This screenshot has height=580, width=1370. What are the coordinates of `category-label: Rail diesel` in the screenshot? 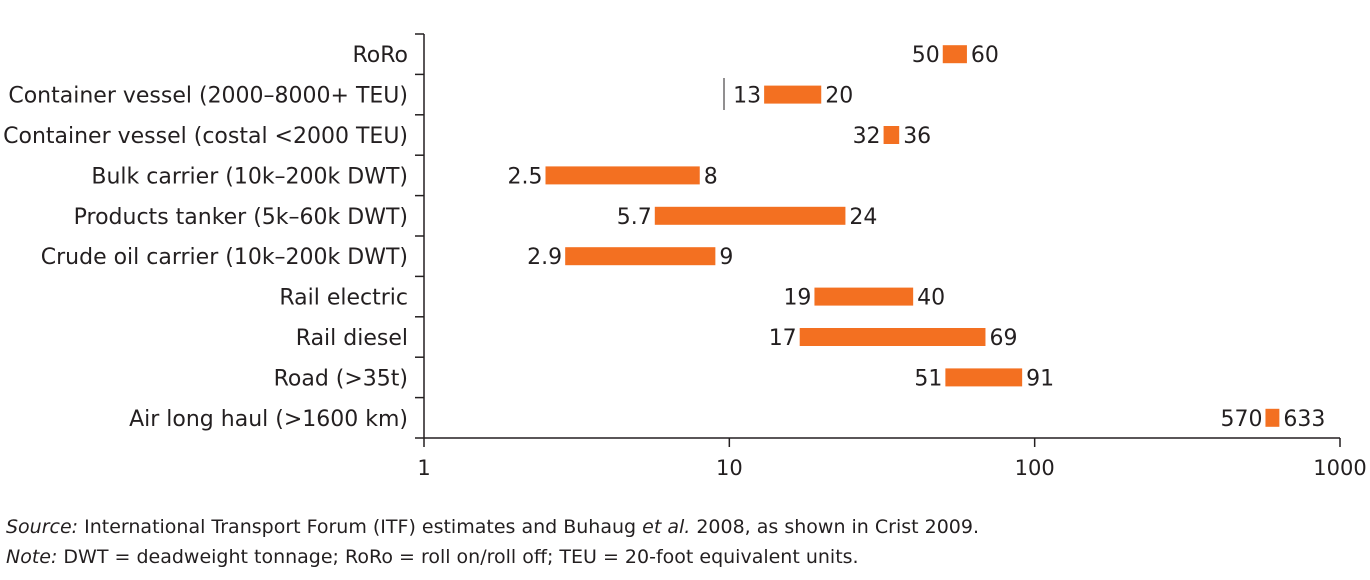 It's located at (352, 338).